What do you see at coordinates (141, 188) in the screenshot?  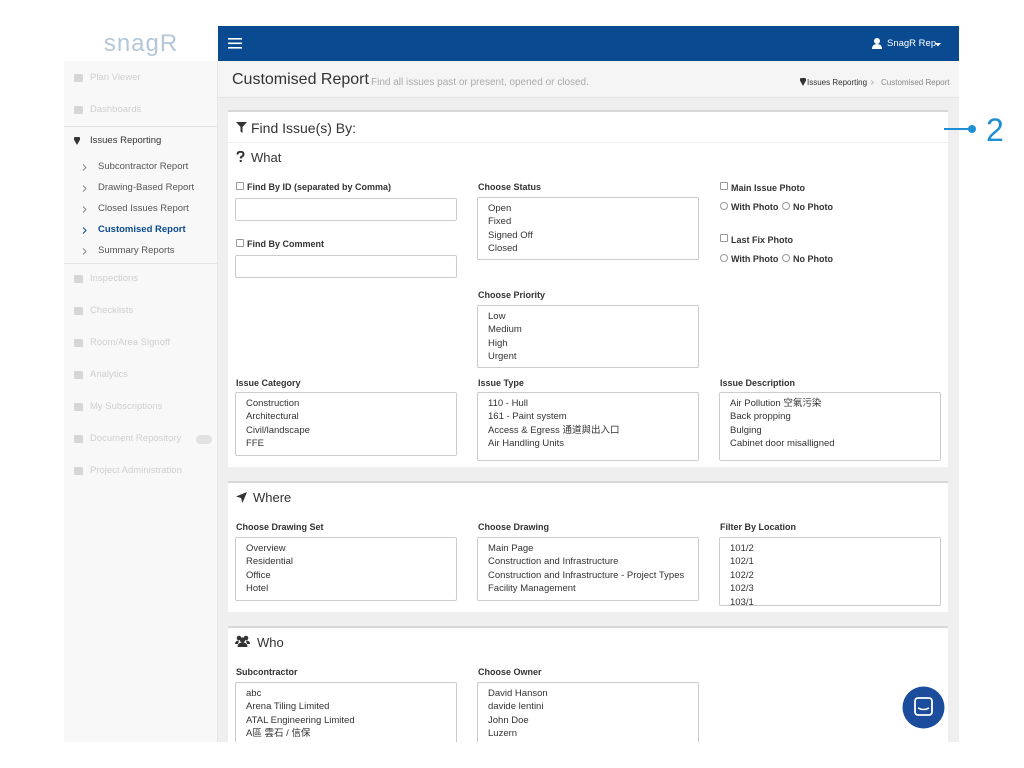 I see `submenu-item: Drawing-Based Report` at bounding box center [141, 188].